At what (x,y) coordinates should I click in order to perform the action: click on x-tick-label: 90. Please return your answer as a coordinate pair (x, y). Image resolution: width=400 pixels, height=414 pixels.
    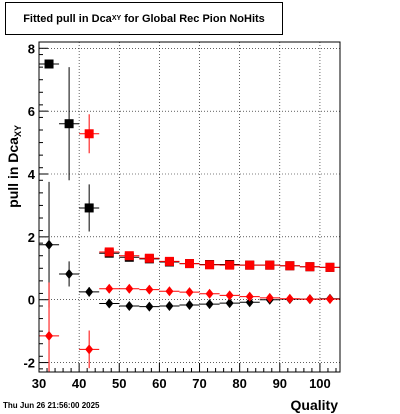
    Looking at the image, I should click on (280, 383).